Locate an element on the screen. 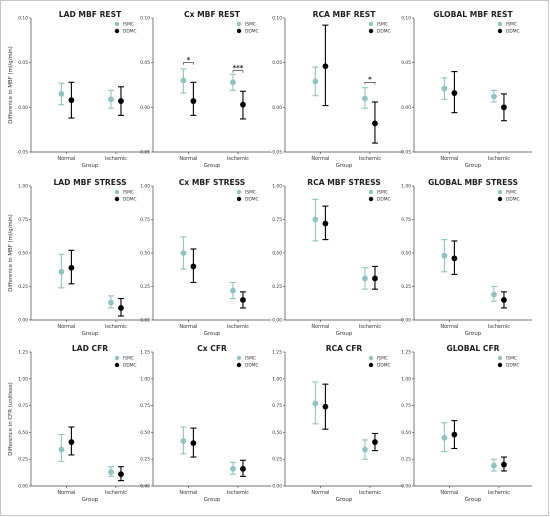  y-axis-label: Difference in MBF (ml/g/min) is located at coordinates (11, 84).